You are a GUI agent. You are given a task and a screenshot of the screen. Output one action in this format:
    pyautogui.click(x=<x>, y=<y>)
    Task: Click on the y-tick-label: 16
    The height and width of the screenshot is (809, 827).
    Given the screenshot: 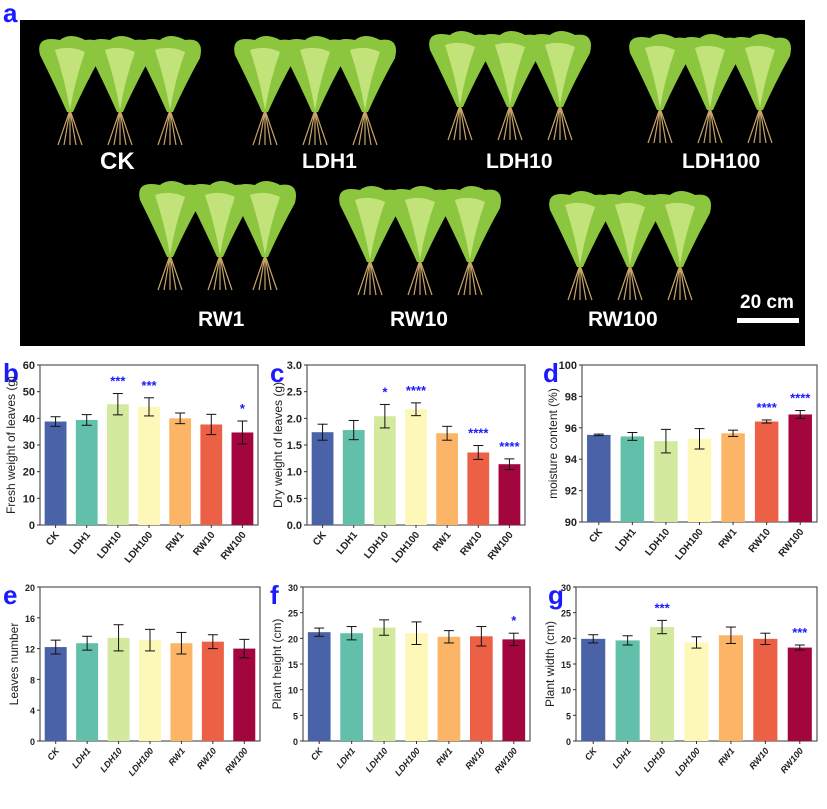 What is the action you would take?
    pyautogui.click(x=30, y=619)
    